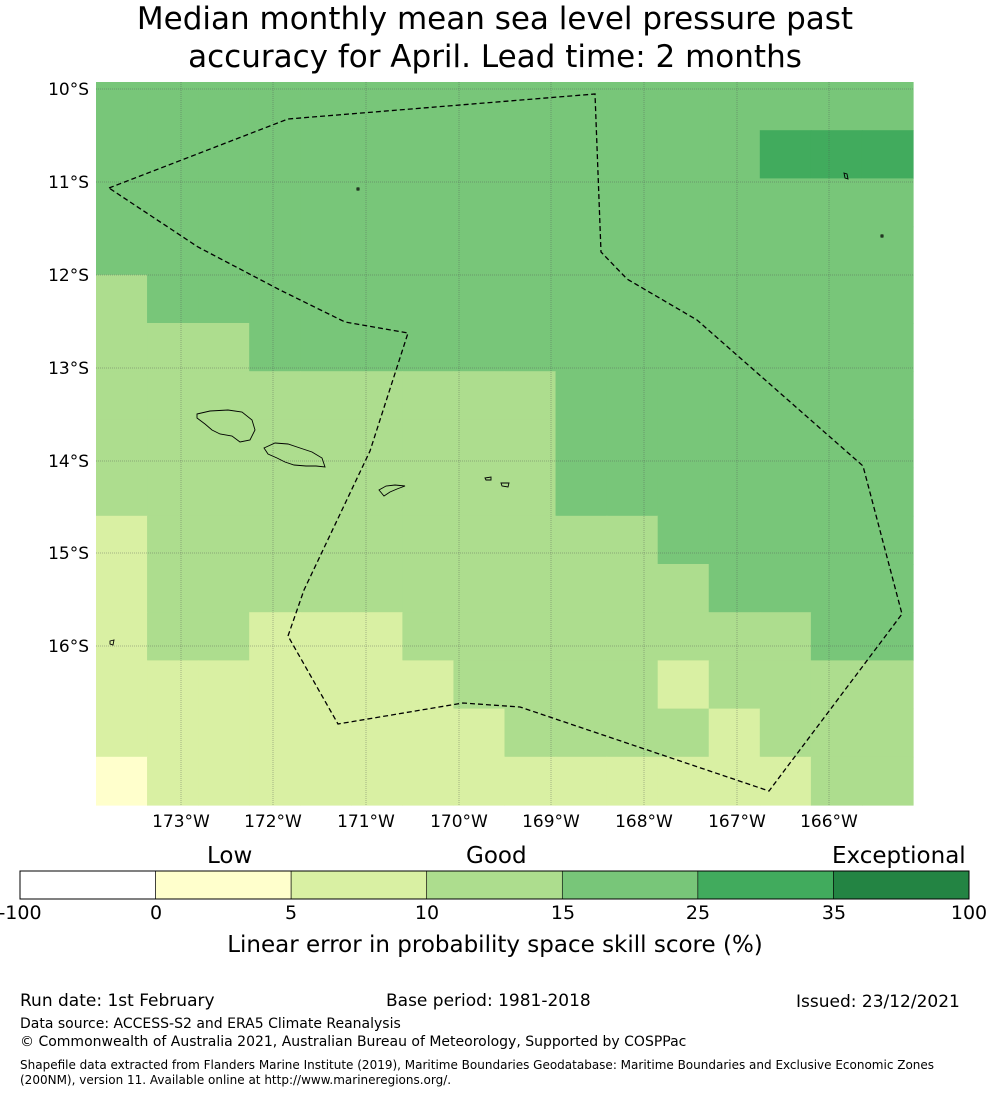 The image size is (990, 1095). I want to click on colorbar-tick: 100, so click(969, 913).